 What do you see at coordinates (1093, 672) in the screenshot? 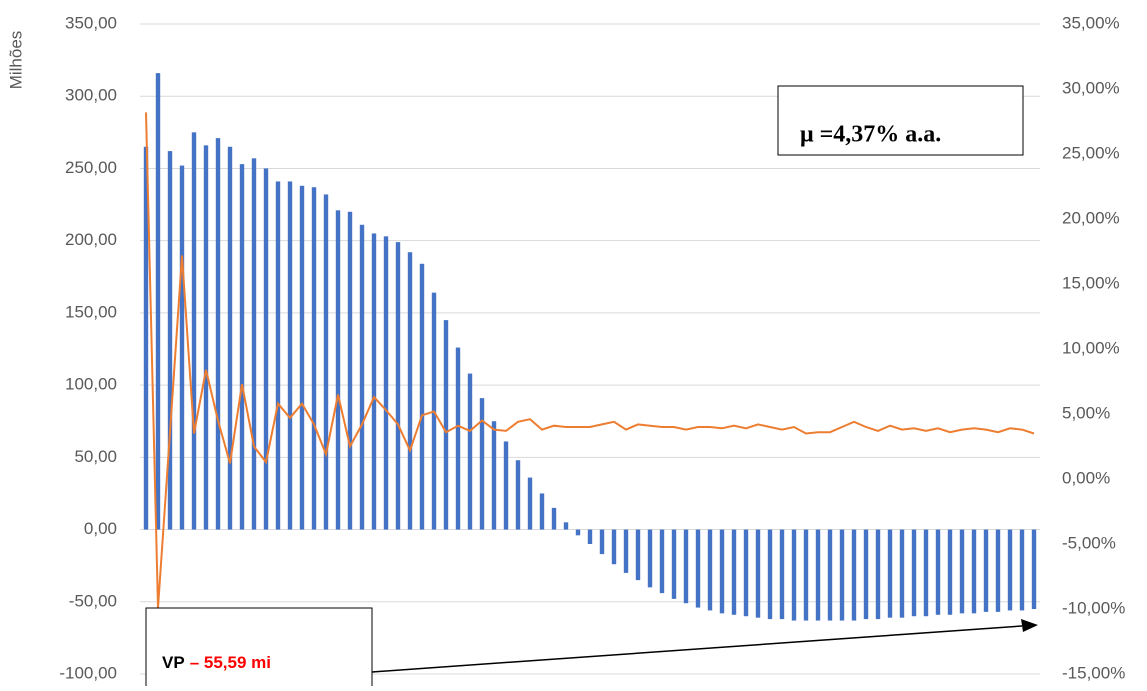
I see `y2-tick-label: -15,00%` at bounding box center [1093, 672].